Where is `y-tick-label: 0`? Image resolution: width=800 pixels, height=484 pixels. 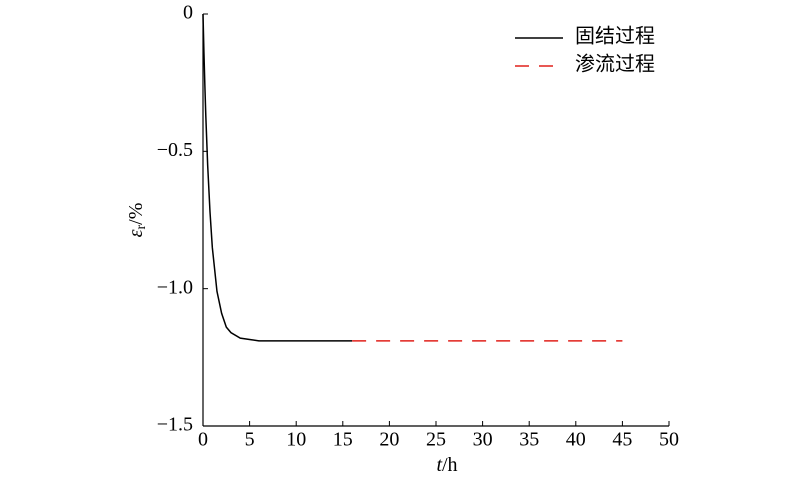
y-tick-label: 0 is located at coordinates (188, 13).